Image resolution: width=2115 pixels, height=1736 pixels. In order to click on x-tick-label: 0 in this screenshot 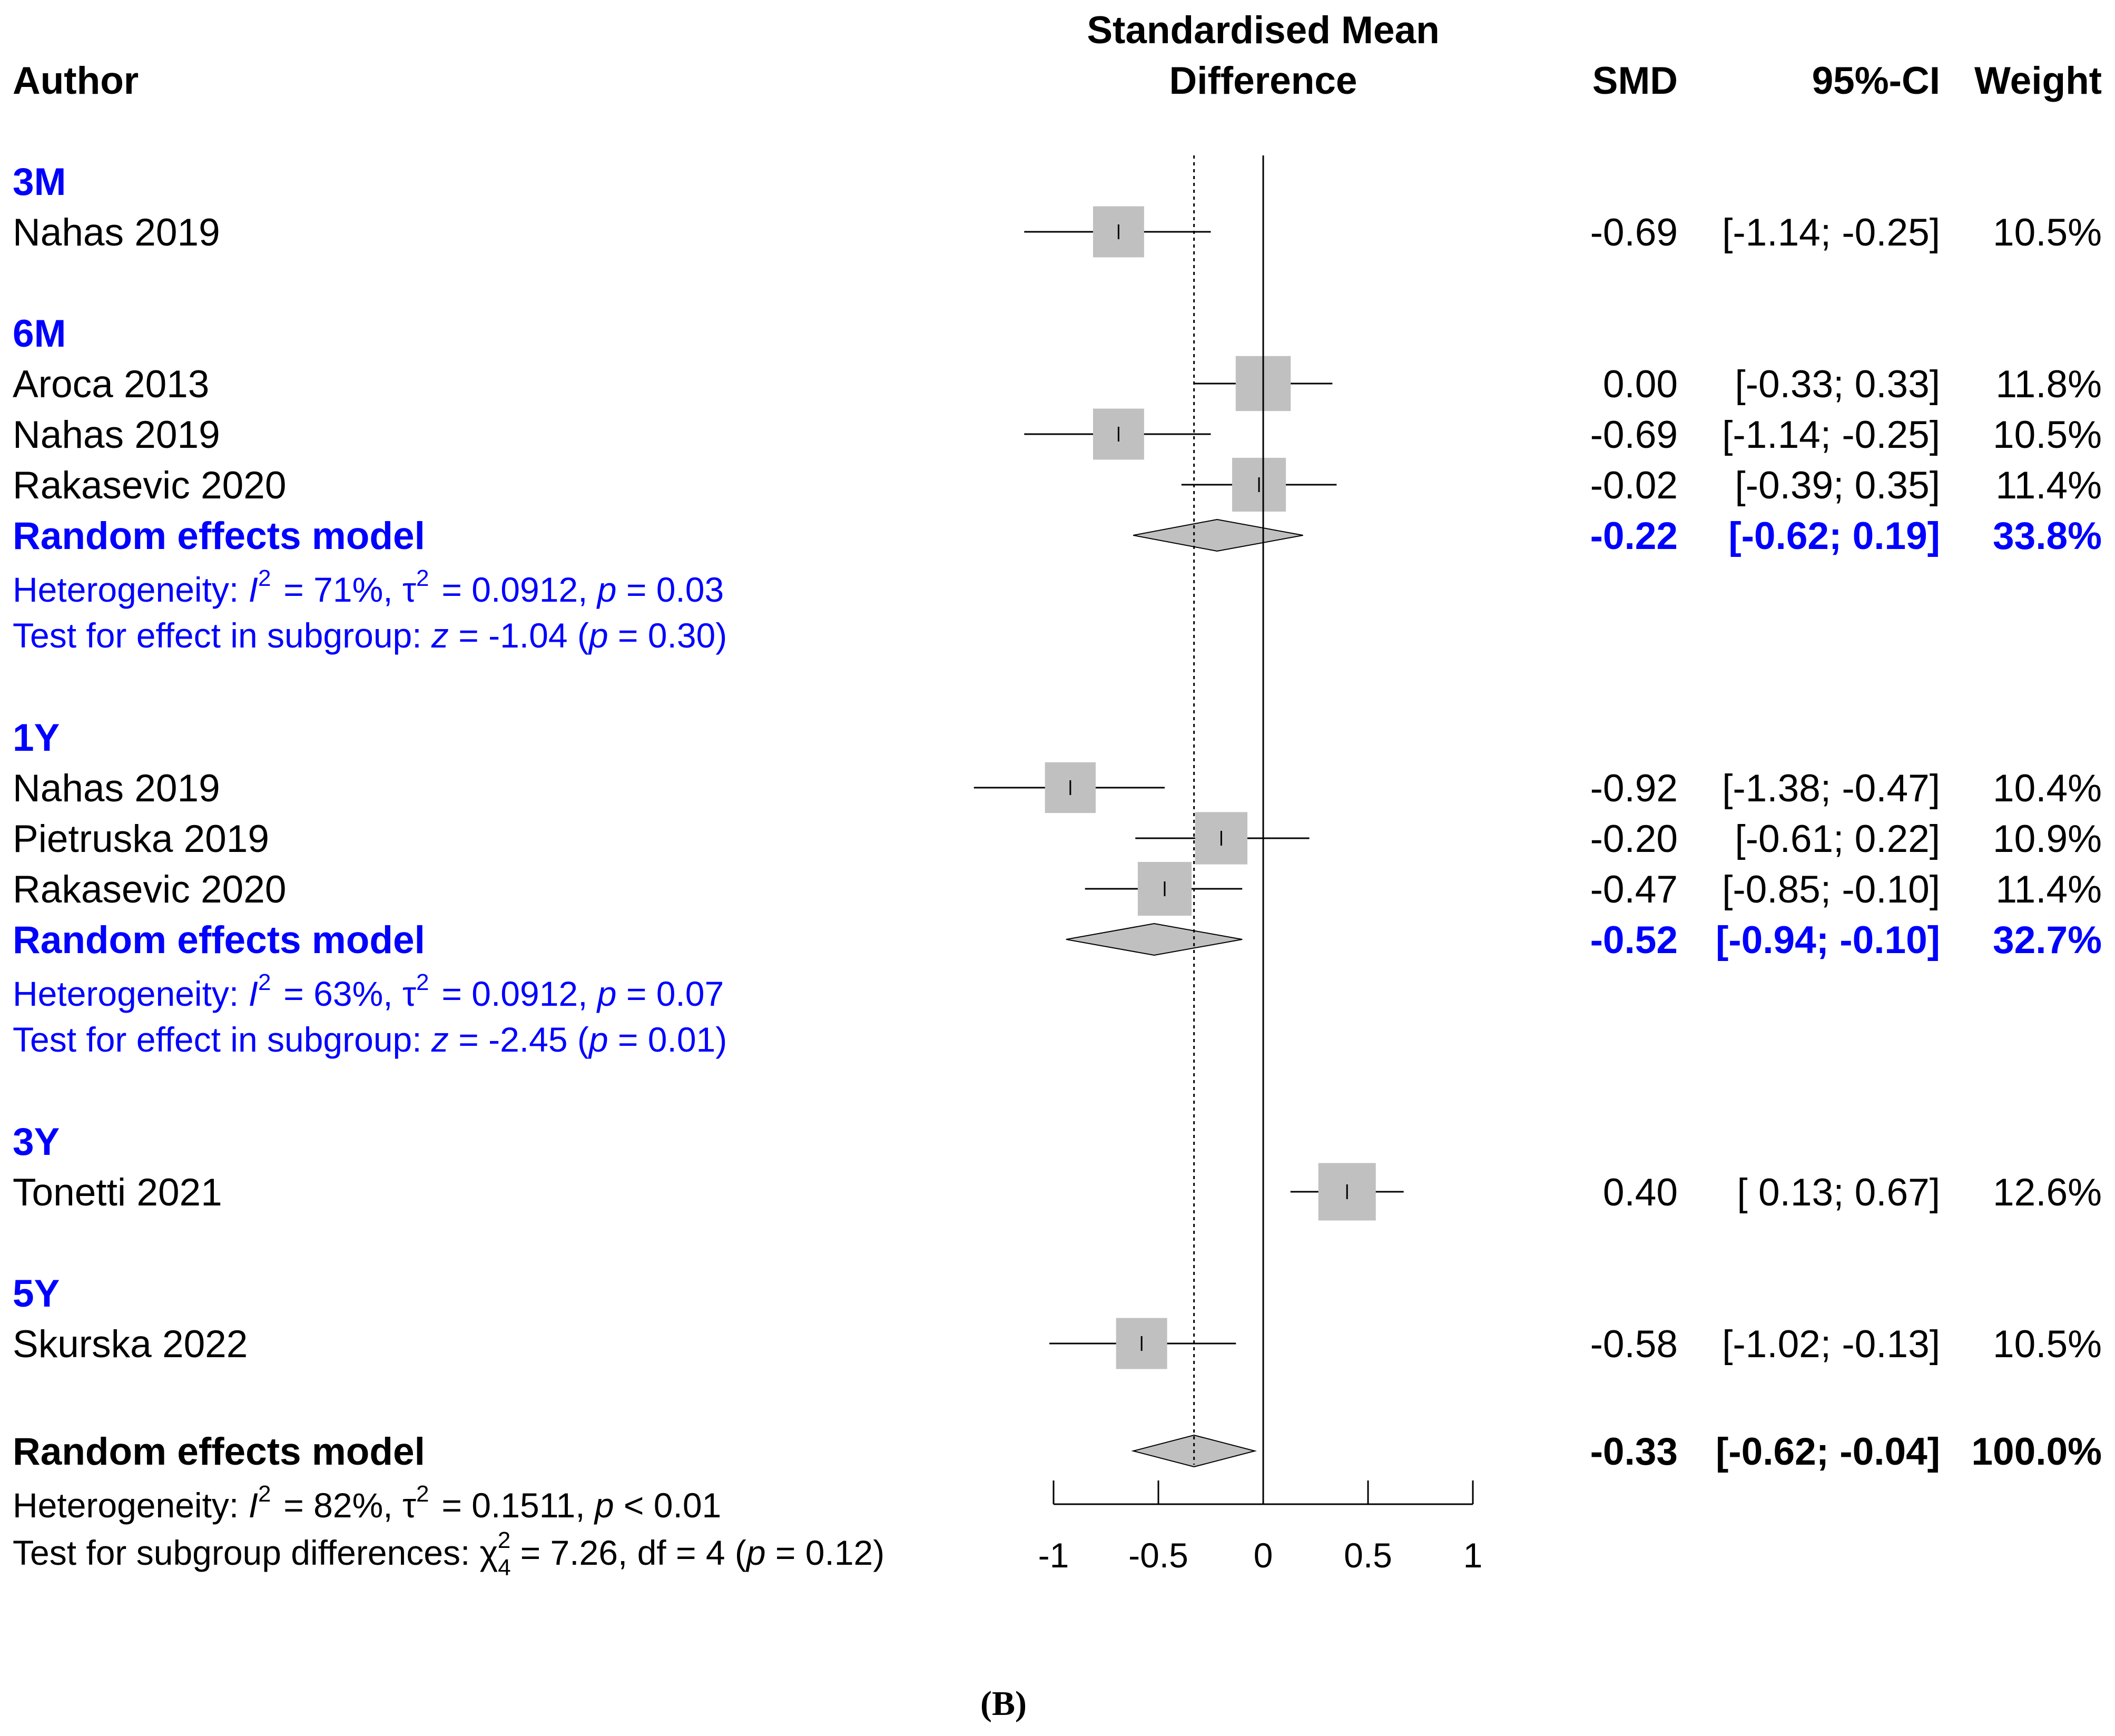, I will do `click(1263, 1555)`.